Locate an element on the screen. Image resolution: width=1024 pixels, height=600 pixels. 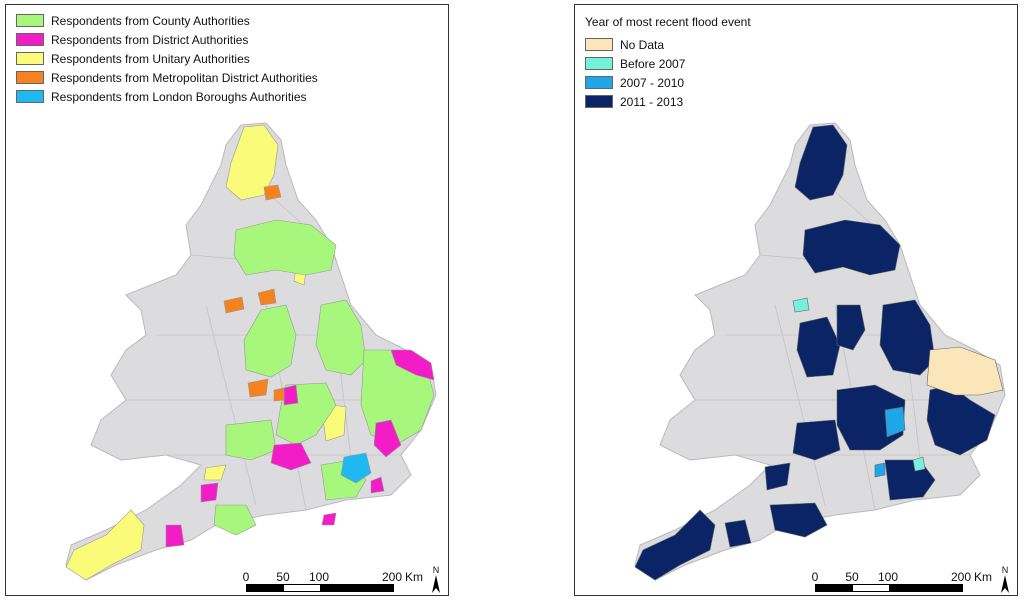
county-derbyshire is located at coordinates (270, 341).